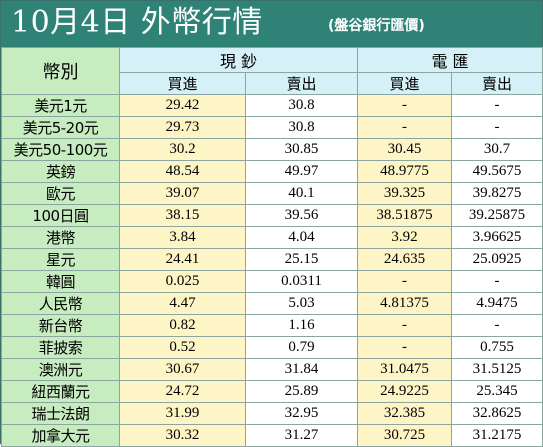  What do you see at coordinates (497, 303) in the screenshot?
I see `wire-sell-cell: 4.9475` at bounding box center [497, 303].